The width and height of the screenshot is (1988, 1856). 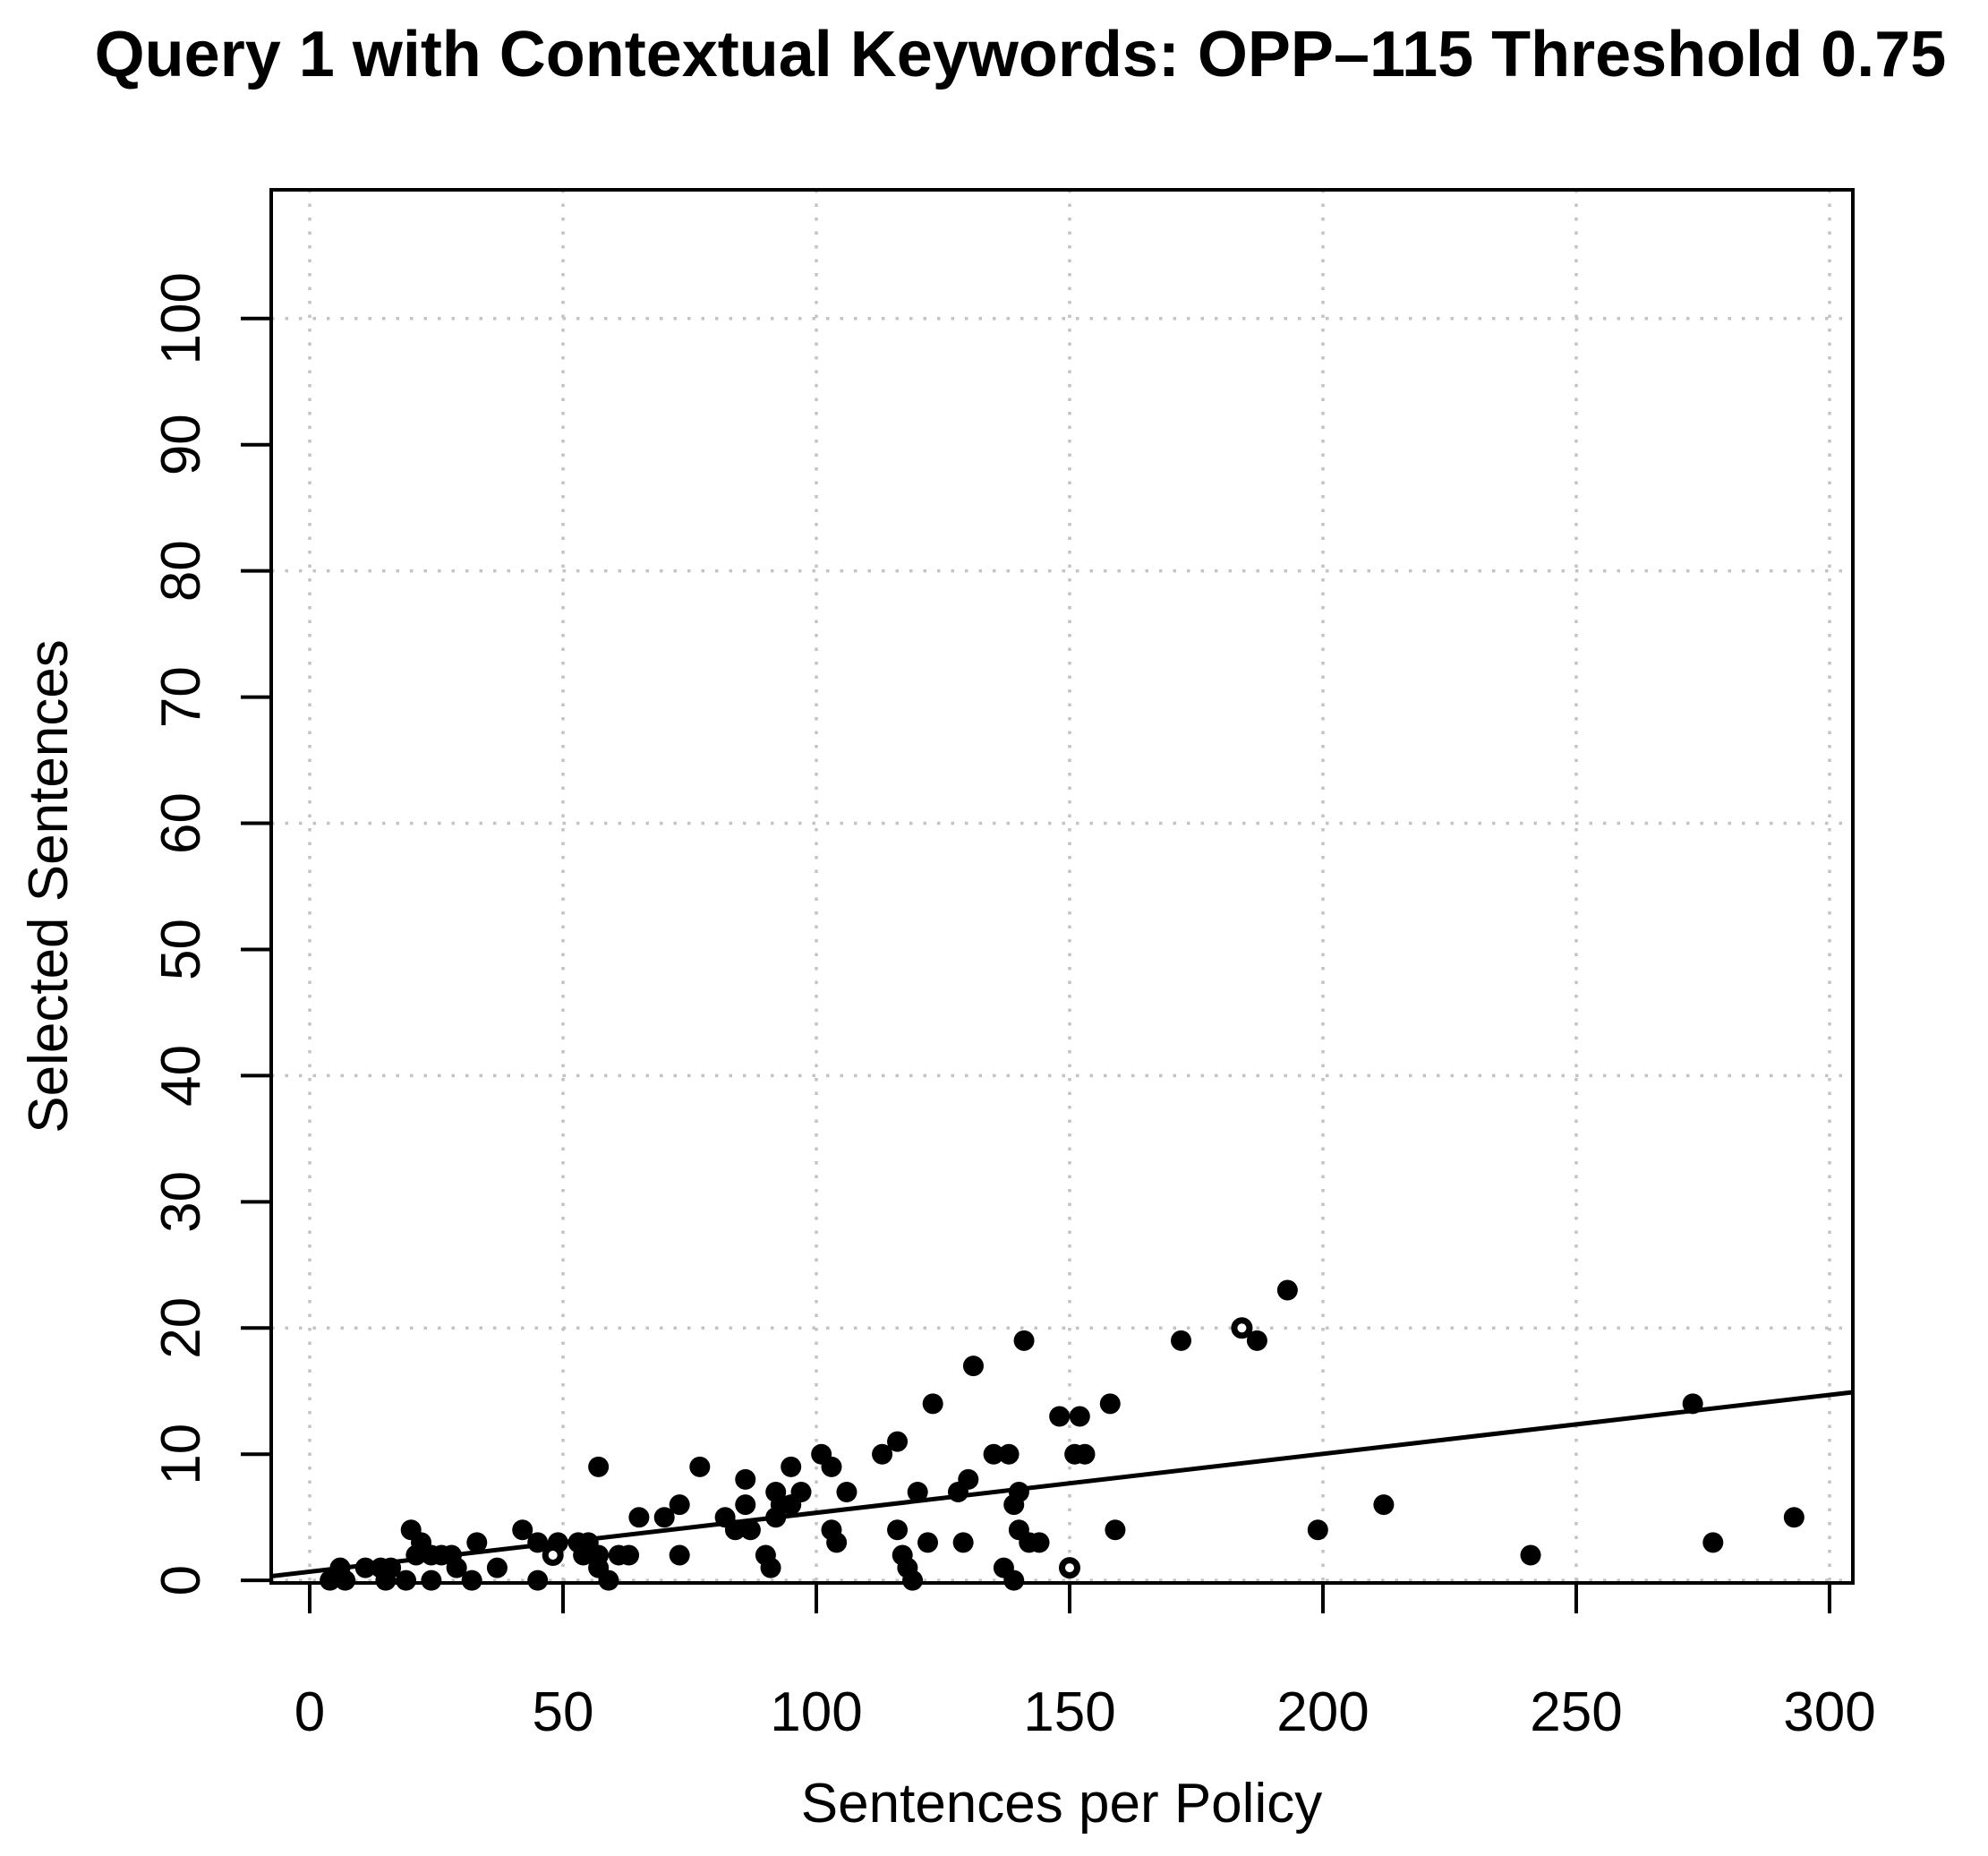 What do you see at coordinates (181, 1076) in the screenshot?
I see `y-tick-label: 40` at bounding box center [181, 1076].